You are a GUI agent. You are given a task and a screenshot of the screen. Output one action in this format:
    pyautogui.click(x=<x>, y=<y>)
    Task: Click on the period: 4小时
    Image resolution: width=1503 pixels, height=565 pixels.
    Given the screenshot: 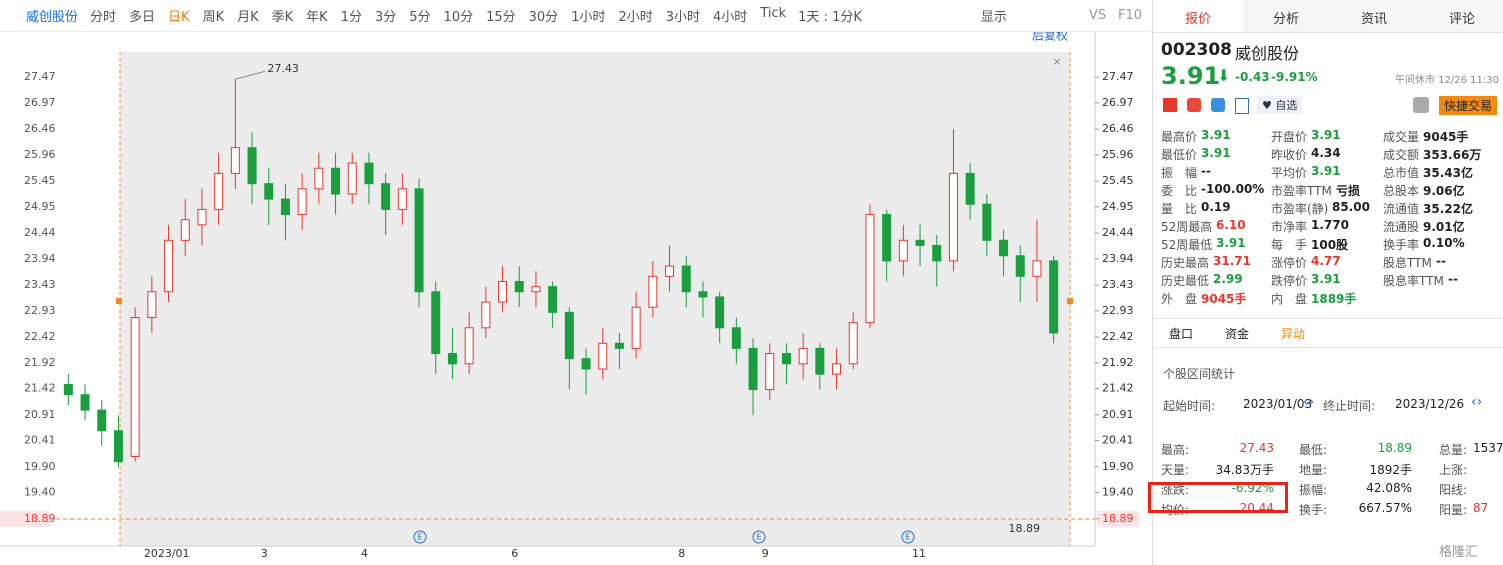 What is the action you would take?
    pyautogui.click(x=730, y=17)
    